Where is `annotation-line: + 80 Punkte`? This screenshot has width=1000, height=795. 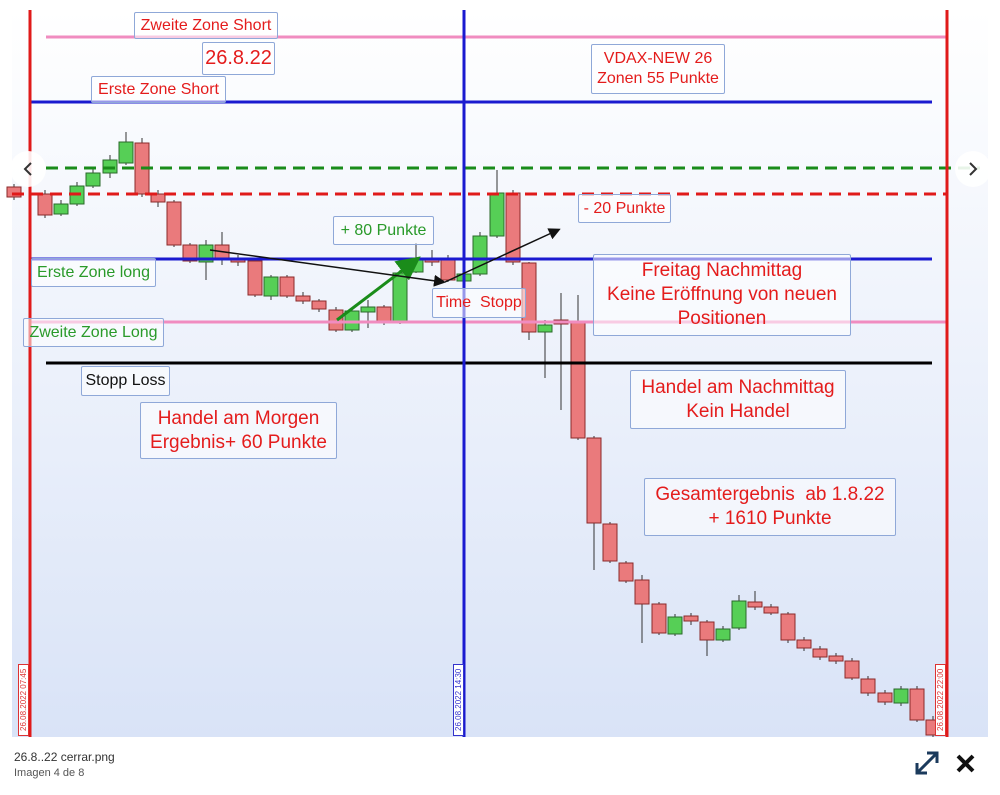 annotation-line: + 80 Punkte is located at coordinates (383, 230).